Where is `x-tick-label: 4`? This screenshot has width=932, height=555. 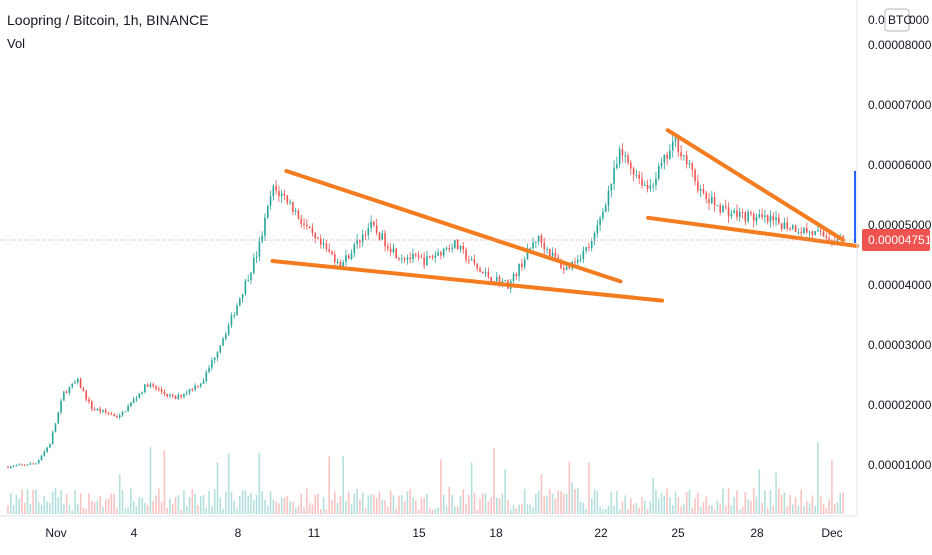
x-tick-label: 4 is located at coordinates (134, 533).